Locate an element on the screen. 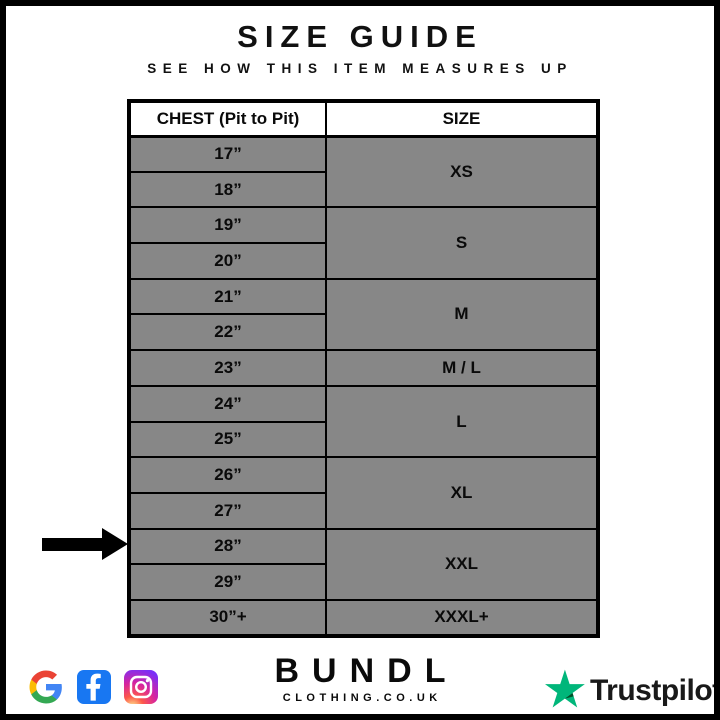  table-row: 21” M is located at coordinates (363, 314).